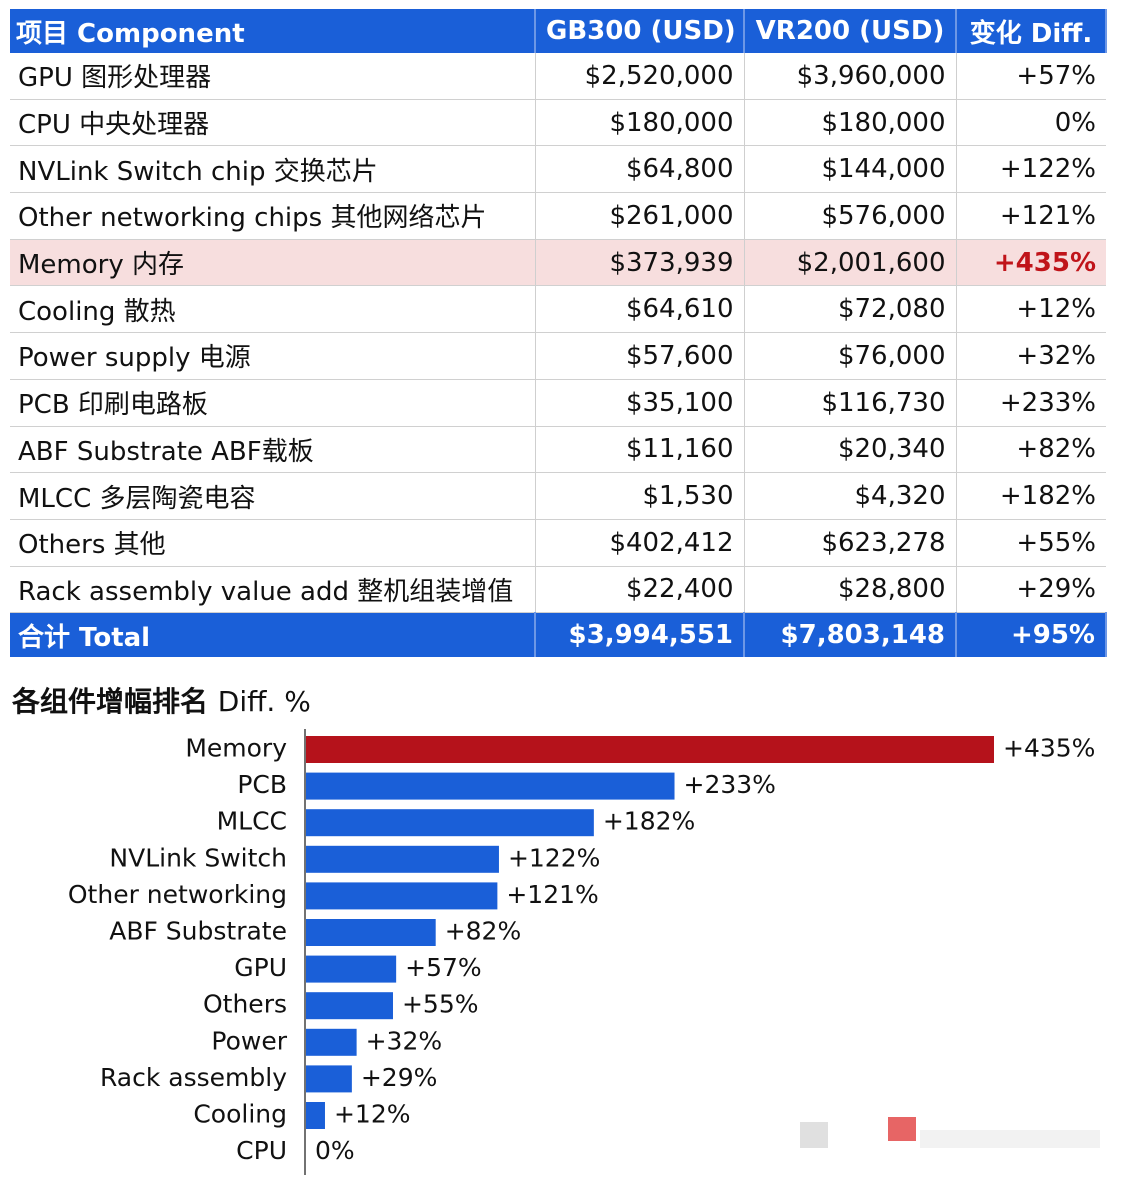 Image resolution: width=1125 pixels, height=1179 pixels. What do you see at coordinates (554, 857) in the screenshot?
I see `value-label: +122%` at bounding box center [554, 857].